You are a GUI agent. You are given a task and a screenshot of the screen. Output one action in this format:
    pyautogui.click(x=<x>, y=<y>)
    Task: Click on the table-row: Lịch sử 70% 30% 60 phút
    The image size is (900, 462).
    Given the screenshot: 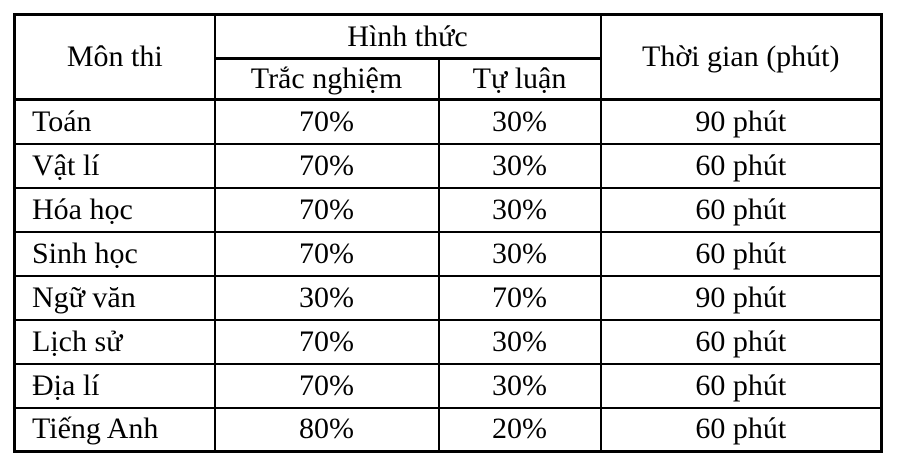 What is the action you would take?
    pyautogui.click(x=448, y=341)
    